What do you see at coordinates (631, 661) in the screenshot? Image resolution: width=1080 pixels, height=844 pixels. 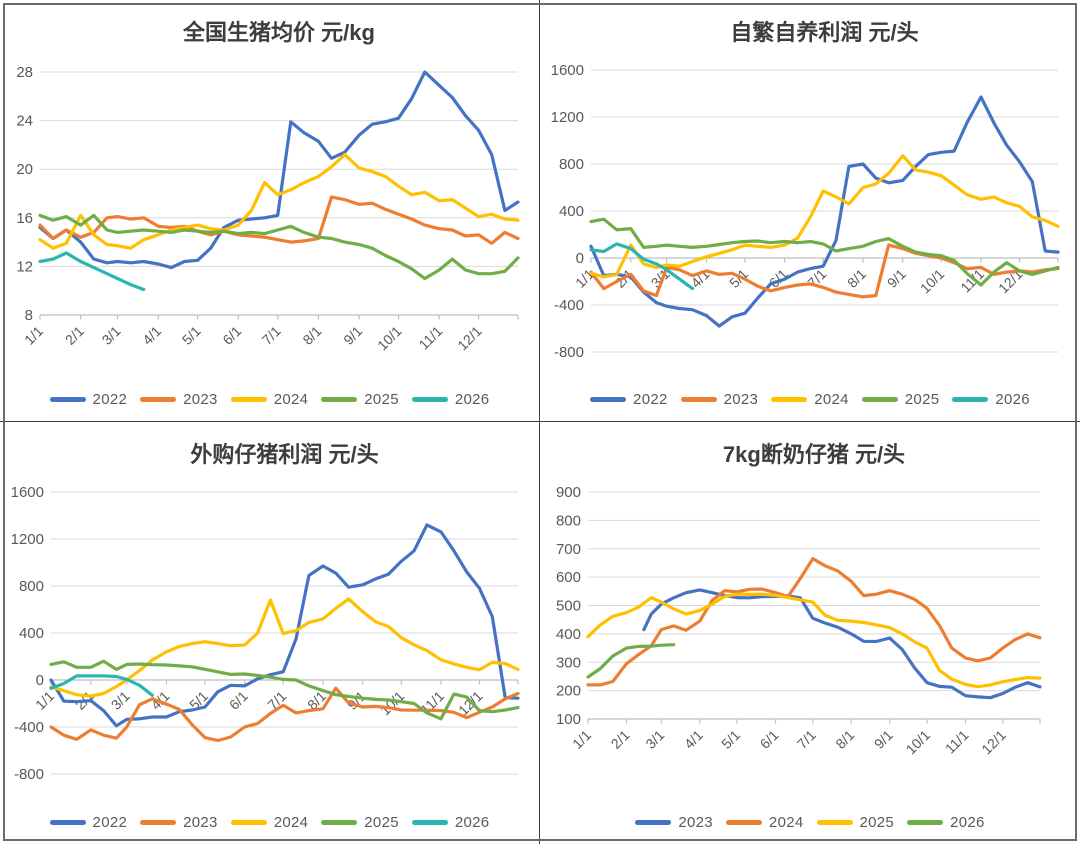 I see `weaned-piglet-7kg-series-2026` at bounding box center [631, 661].